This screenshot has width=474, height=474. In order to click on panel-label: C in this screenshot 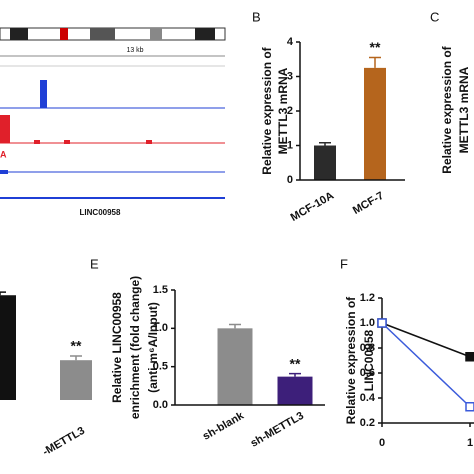, I will do `click(434, 16)`.